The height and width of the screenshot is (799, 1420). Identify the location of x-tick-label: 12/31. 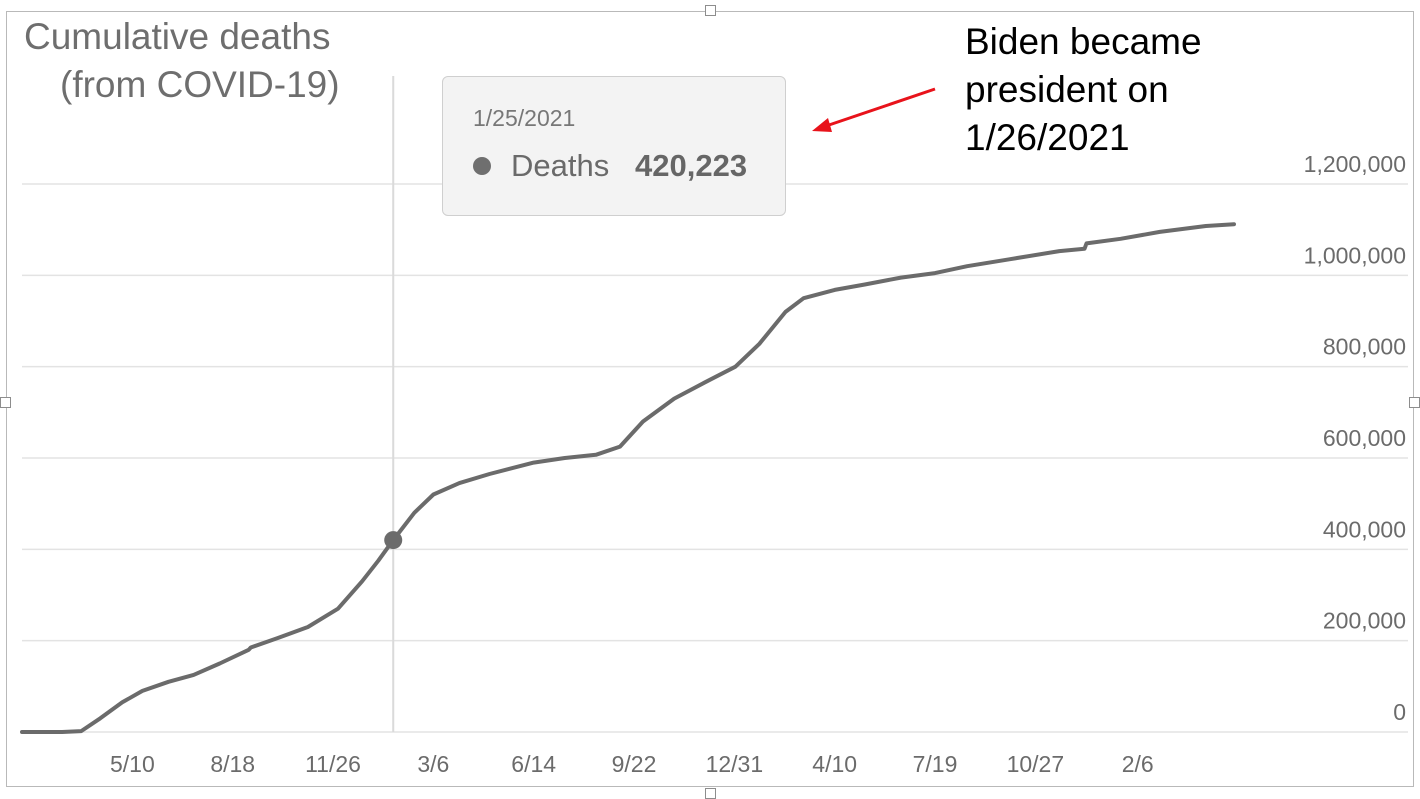
(735, 764).